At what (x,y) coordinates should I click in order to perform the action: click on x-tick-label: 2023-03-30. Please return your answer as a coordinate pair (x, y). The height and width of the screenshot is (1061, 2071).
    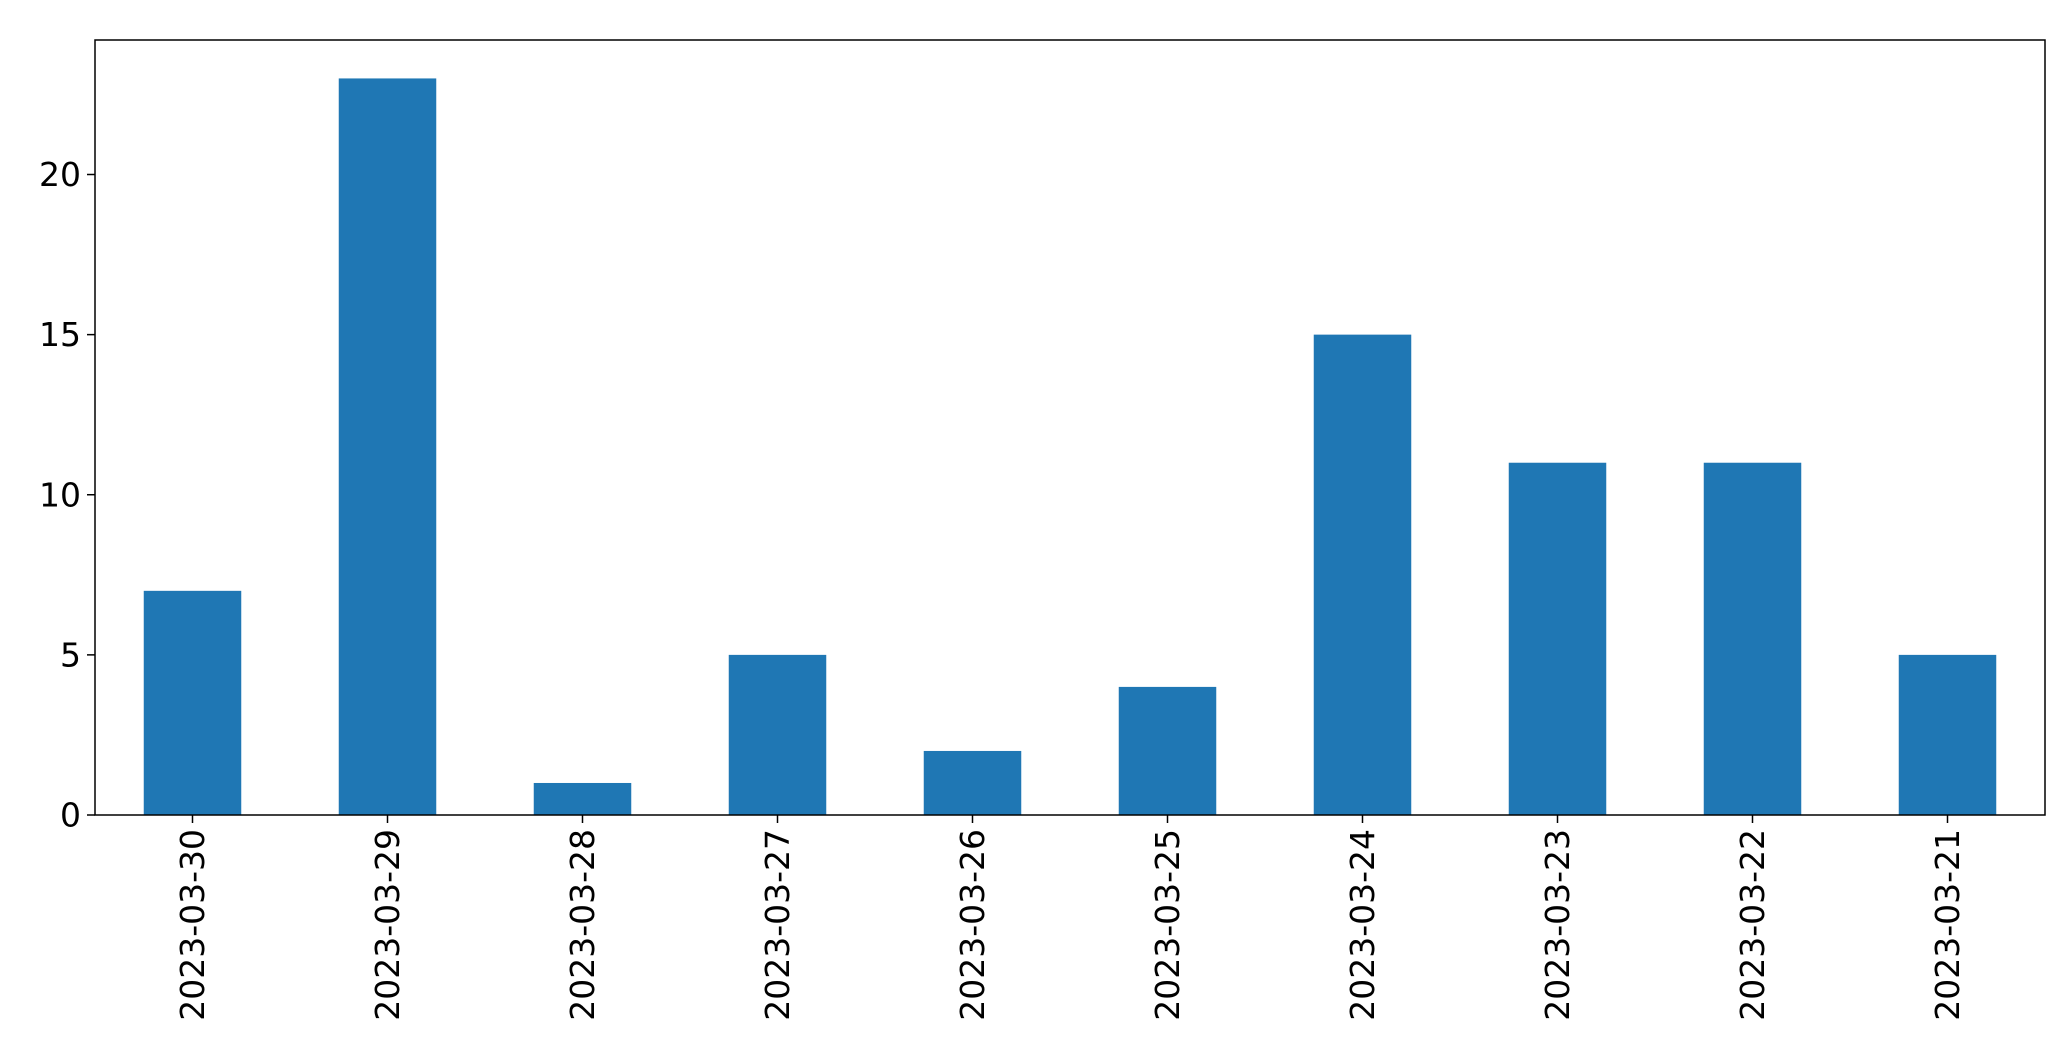
    Looking at the image, I should click on (192, 925).